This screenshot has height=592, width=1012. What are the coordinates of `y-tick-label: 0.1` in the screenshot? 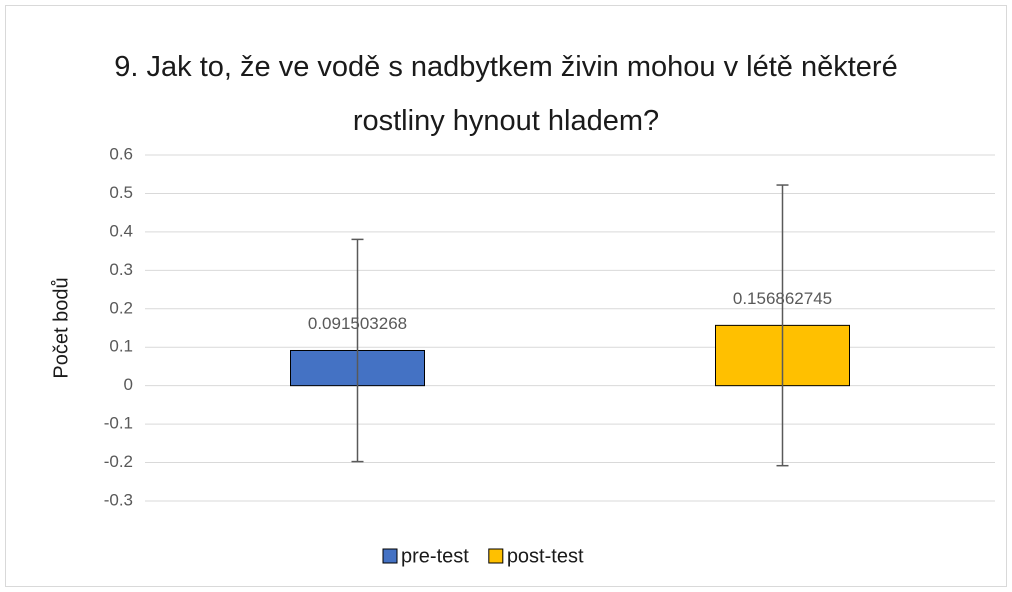 It's located at (121, 346).